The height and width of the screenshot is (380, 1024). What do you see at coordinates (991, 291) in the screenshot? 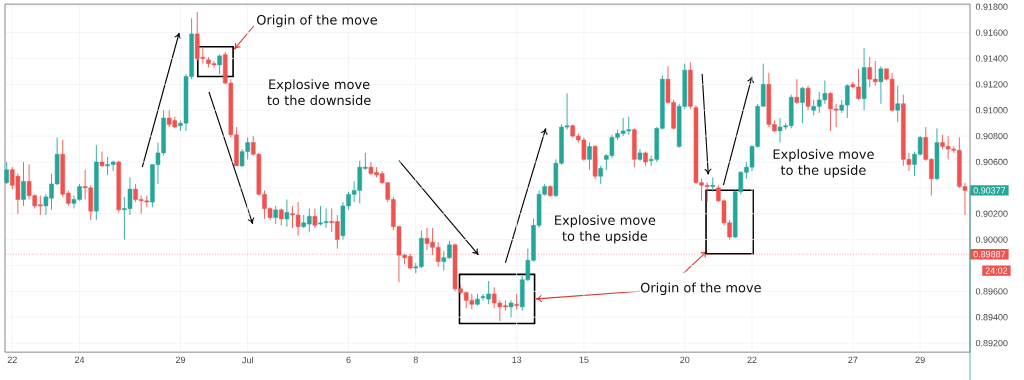
I see `y-tick-label: 0.89600` at bounding box center [991, 291].